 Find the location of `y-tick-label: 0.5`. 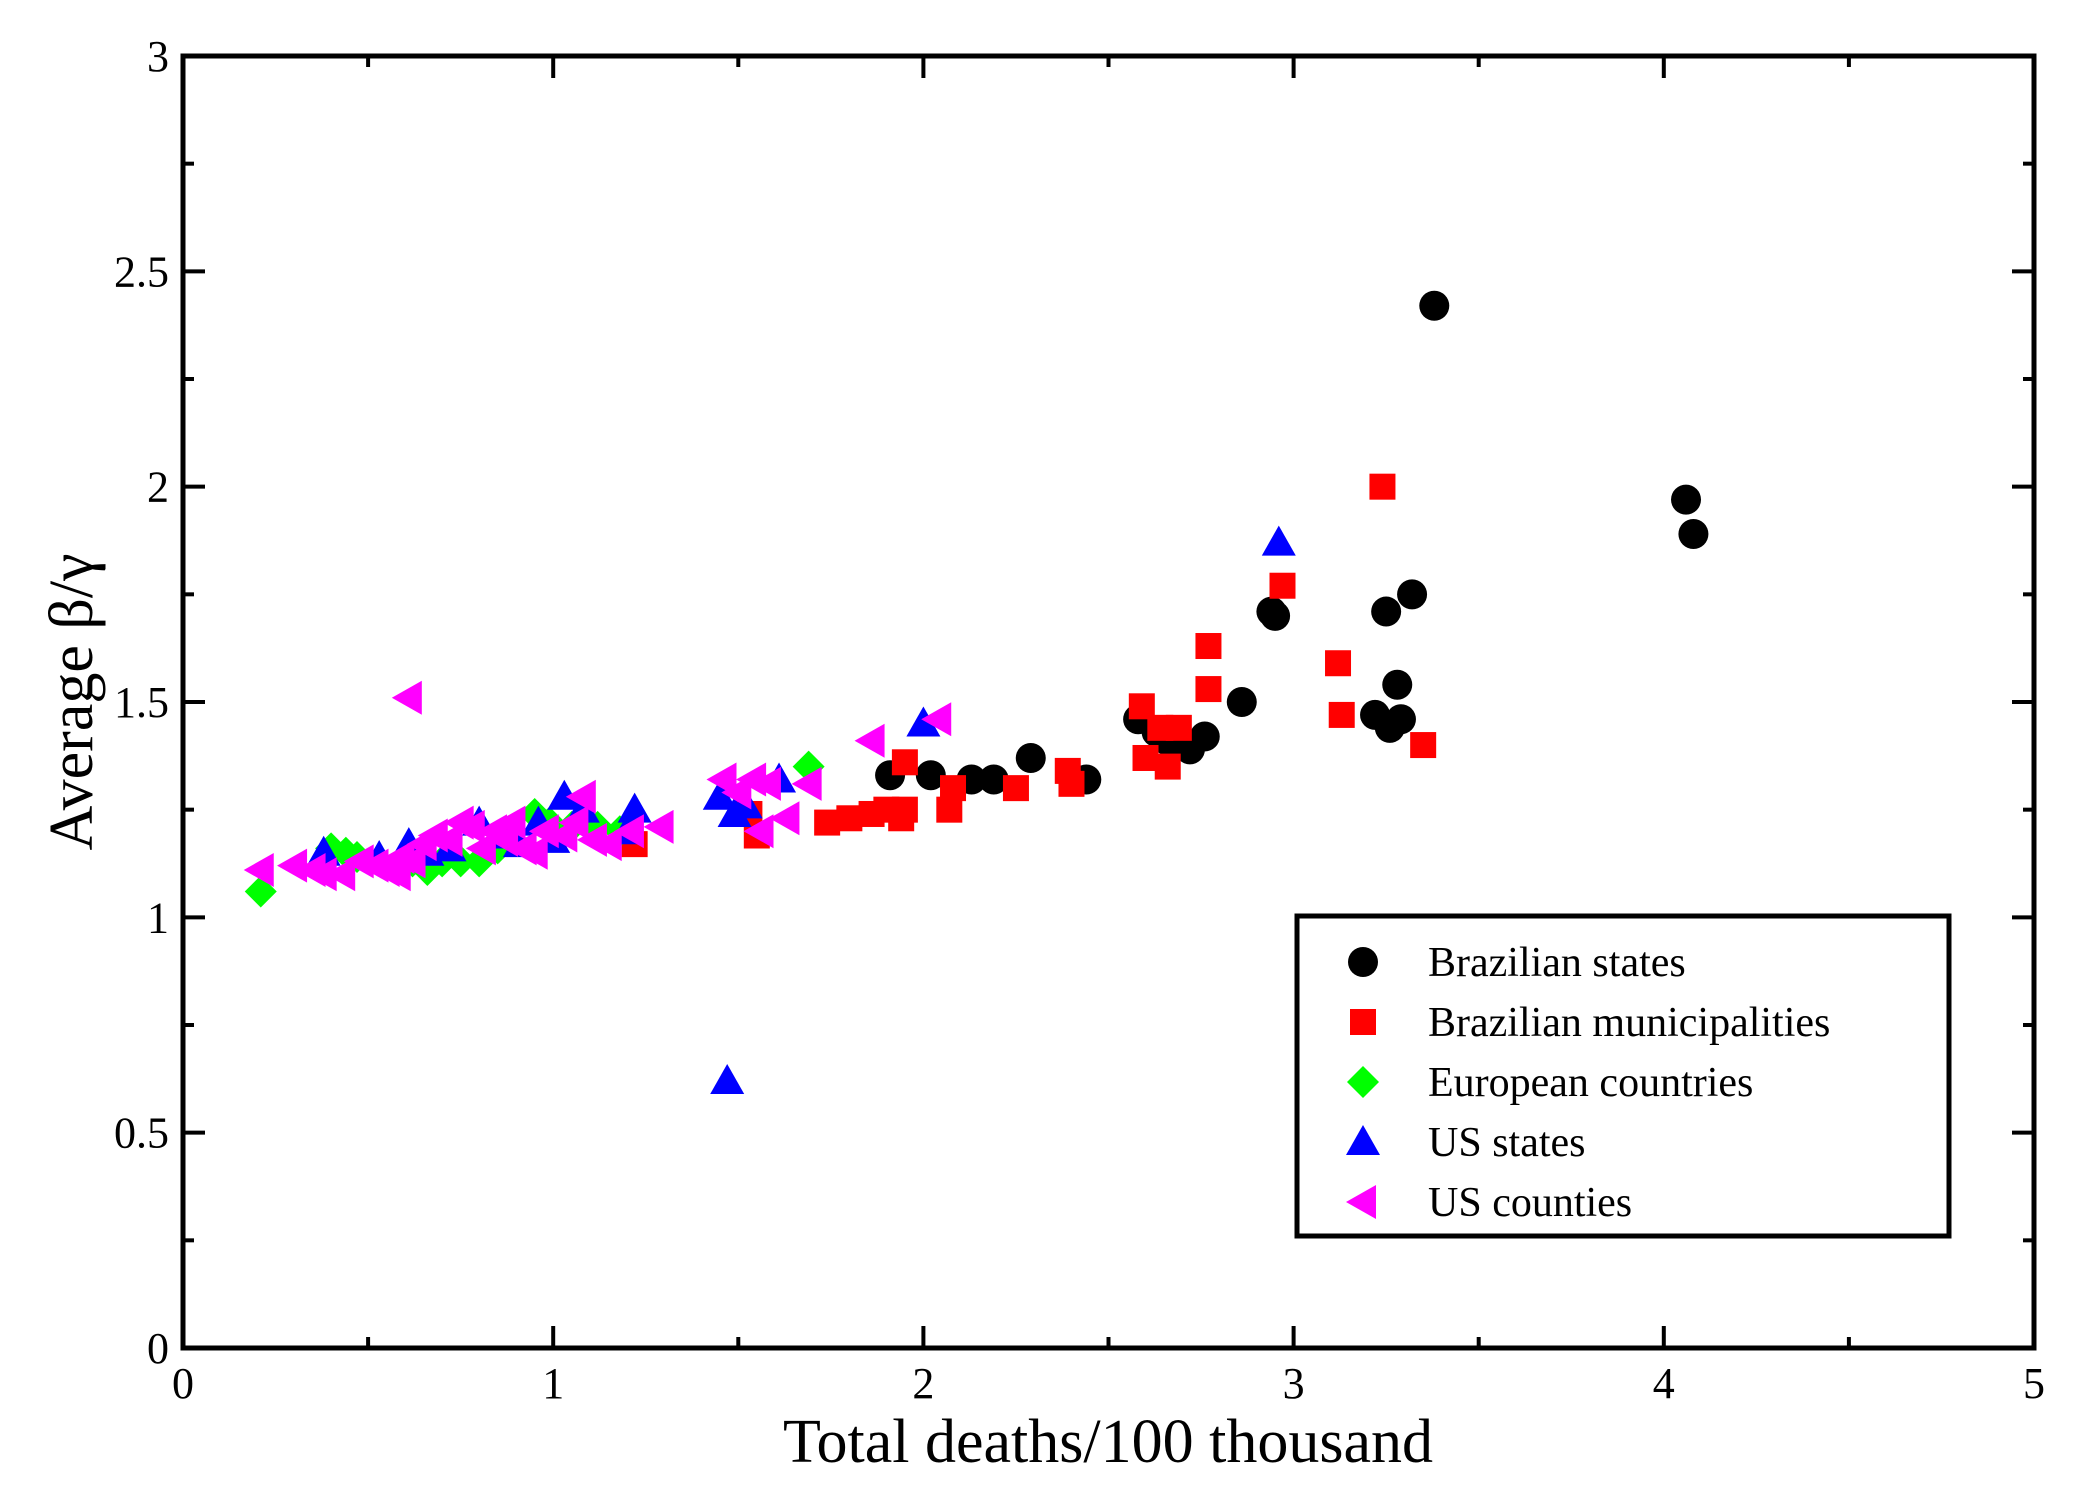

y-tick-label: 0.5 is located at coordinates (141, 1133).